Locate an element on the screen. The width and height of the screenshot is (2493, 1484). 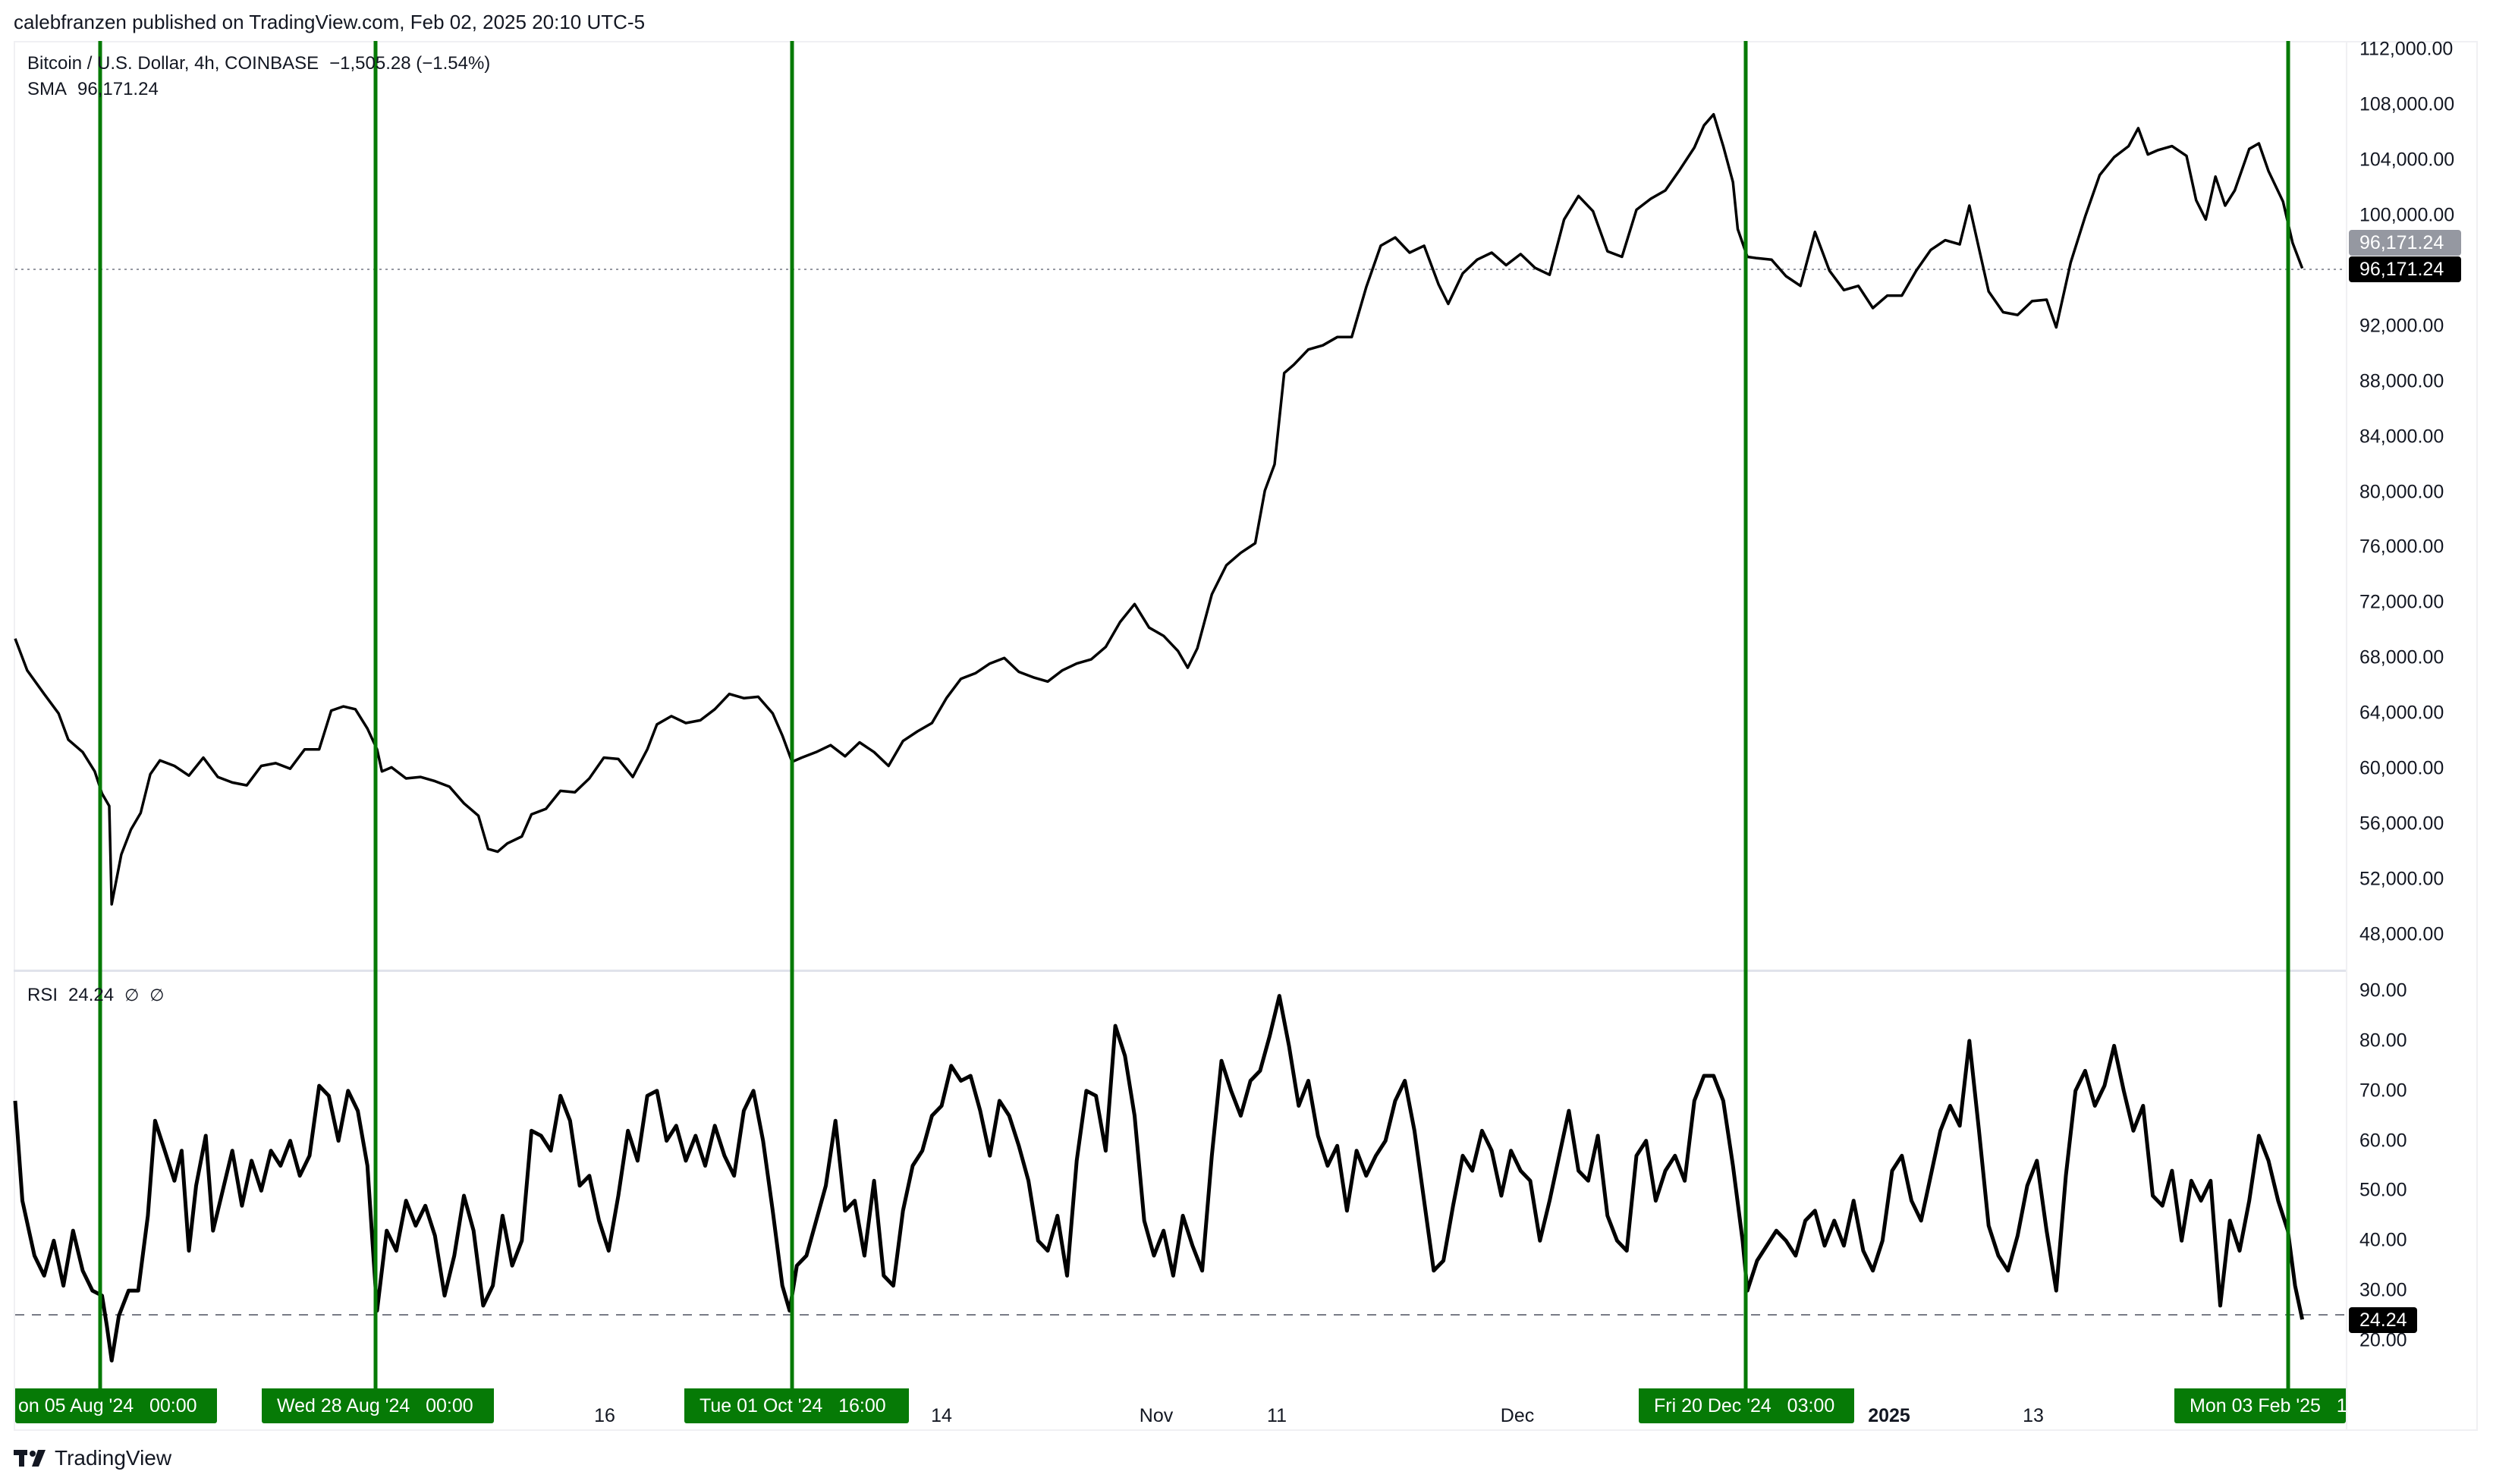
rsi-label: RSI is located at coordinates (42, 995).